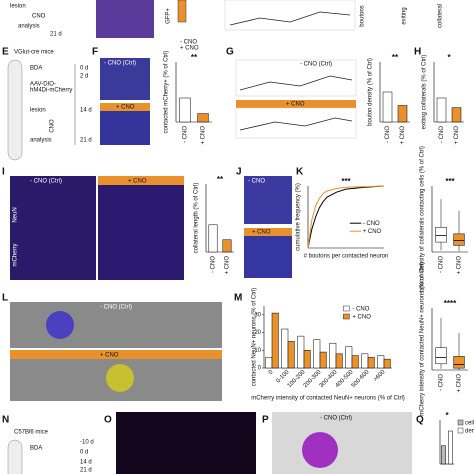 This screenshot has height=474, width=474. What do you see at coordinates (43, 85) in the screenshot?
I see `label: AAV-DIO-` at bounding box center [43, 85].